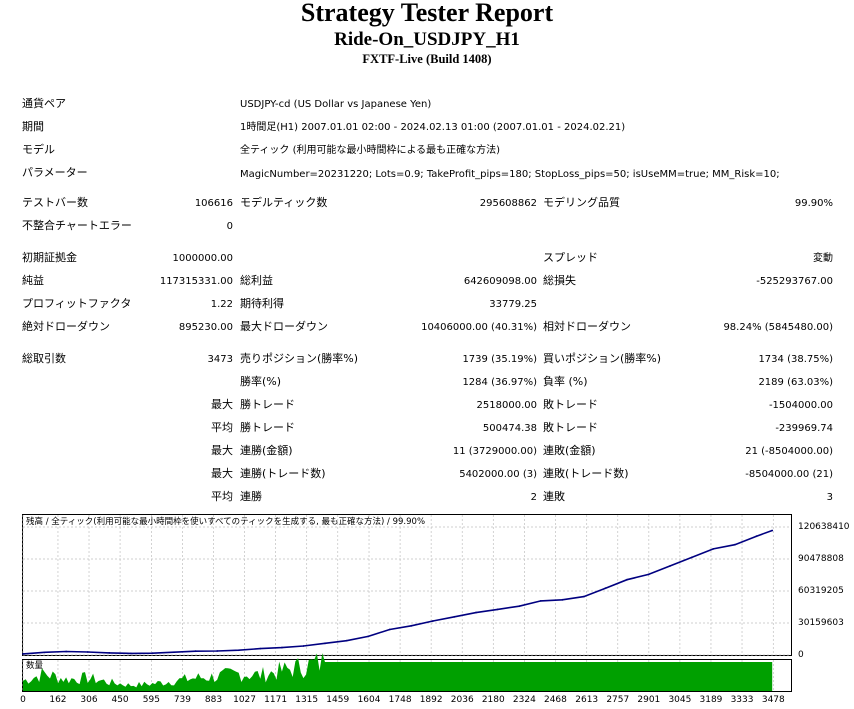 The height and width of the screenshot is (709, 854). I want to click on symbol-value: USDJPY-cd (US Dollar vs Japanese Yen), so click(336, 104).